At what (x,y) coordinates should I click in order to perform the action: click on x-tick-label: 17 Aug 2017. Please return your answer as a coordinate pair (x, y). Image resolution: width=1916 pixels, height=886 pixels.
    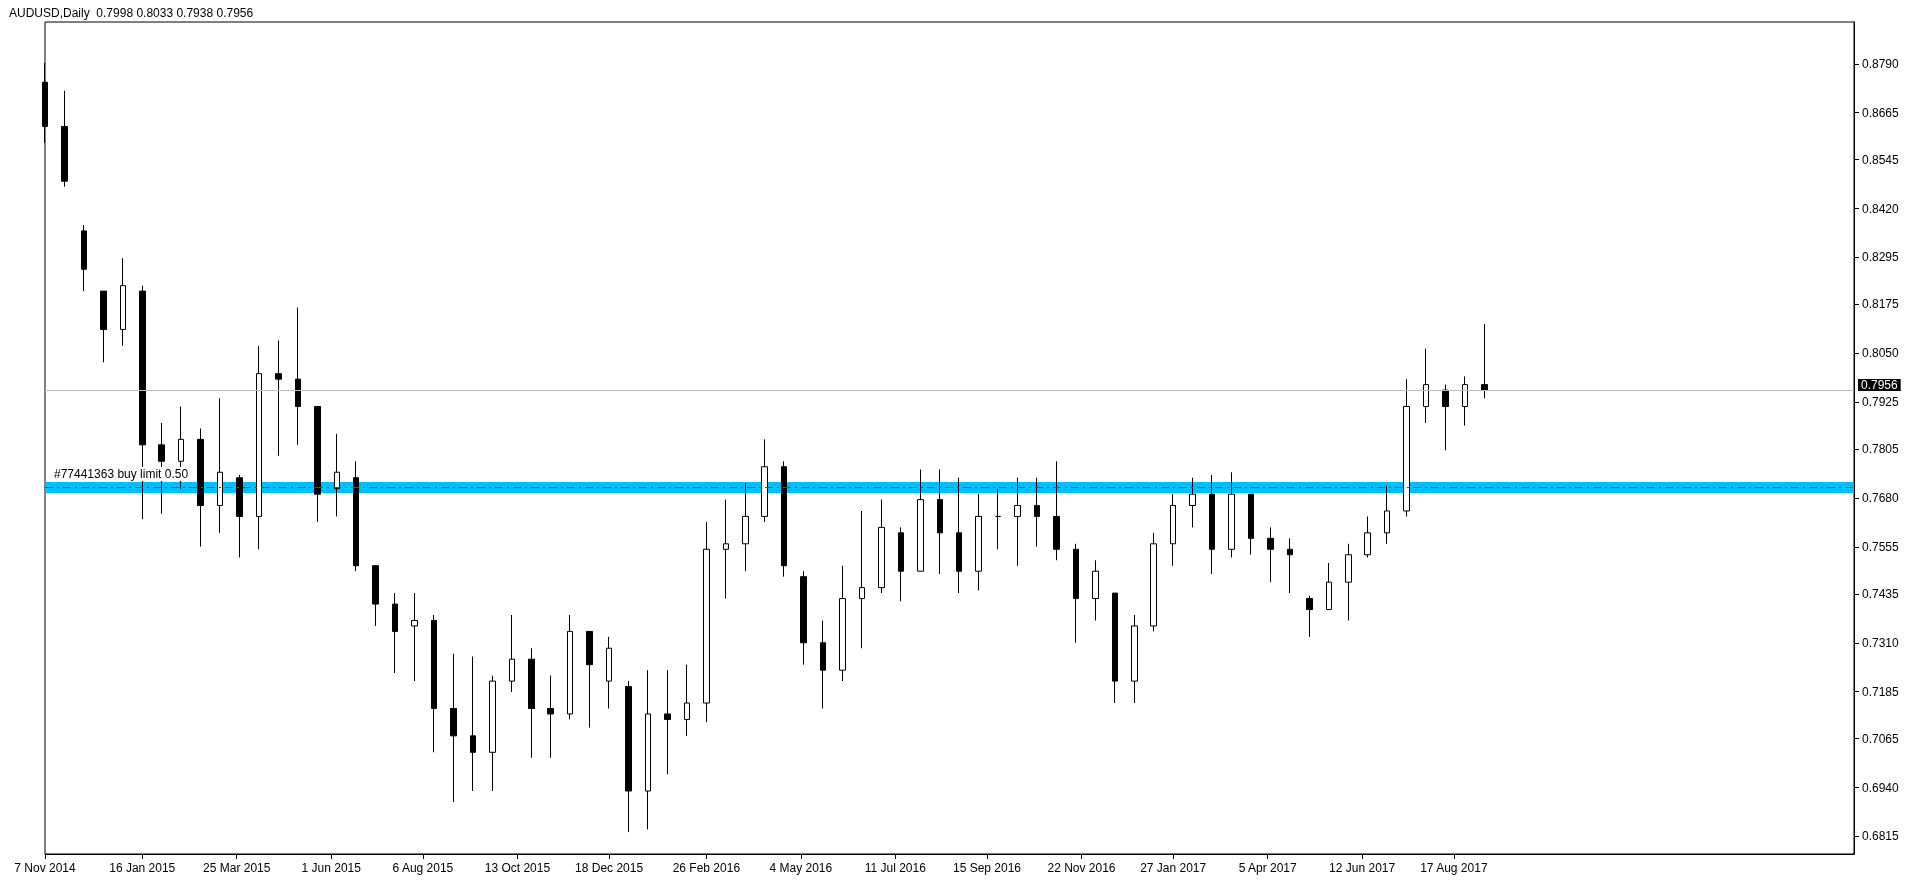
    Looking at the image, I should click on (1454, 868).